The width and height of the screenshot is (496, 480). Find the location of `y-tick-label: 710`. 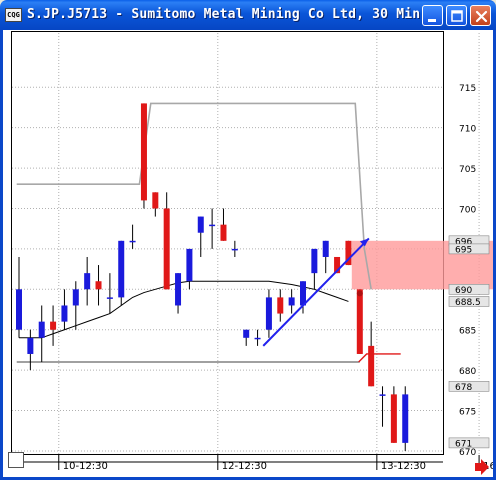

y-tick-label: 710 is located at coordinates (467, 130).